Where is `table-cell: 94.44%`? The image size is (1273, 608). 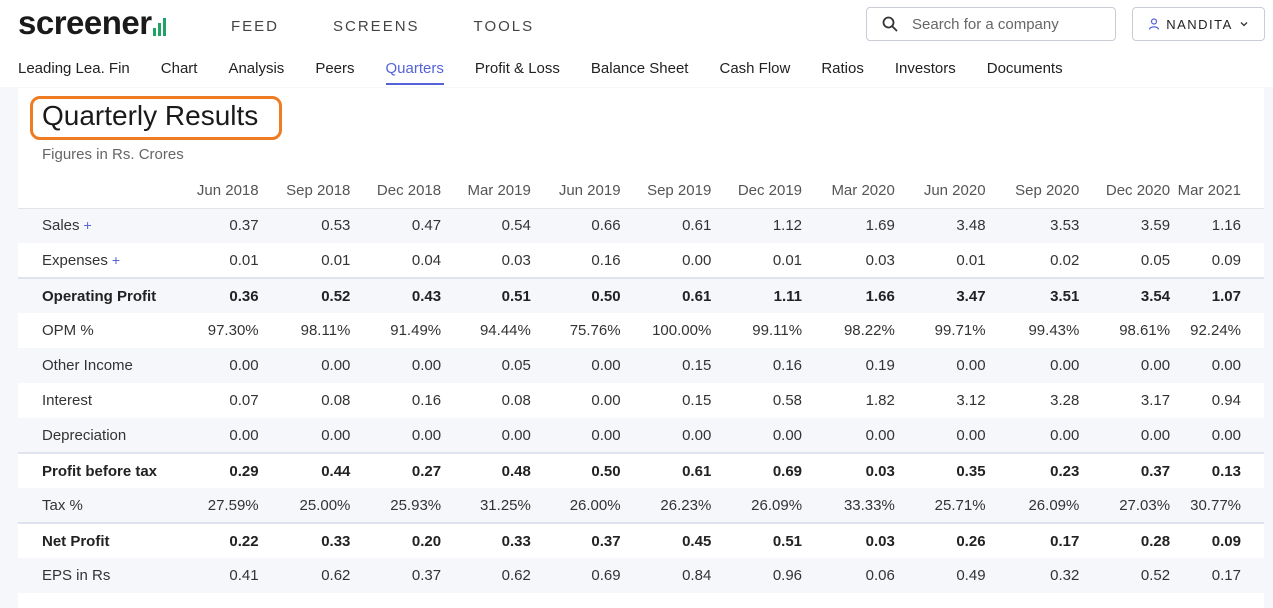
table-cell: 94.44% is located at coordinates (505, 330).